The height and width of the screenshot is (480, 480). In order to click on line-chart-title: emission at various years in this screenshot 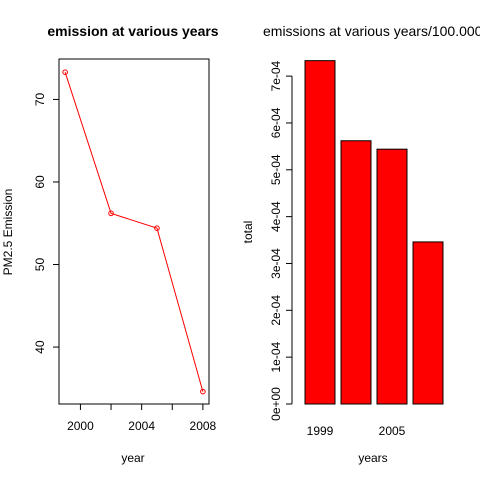, I will do `click(132, 31)`.